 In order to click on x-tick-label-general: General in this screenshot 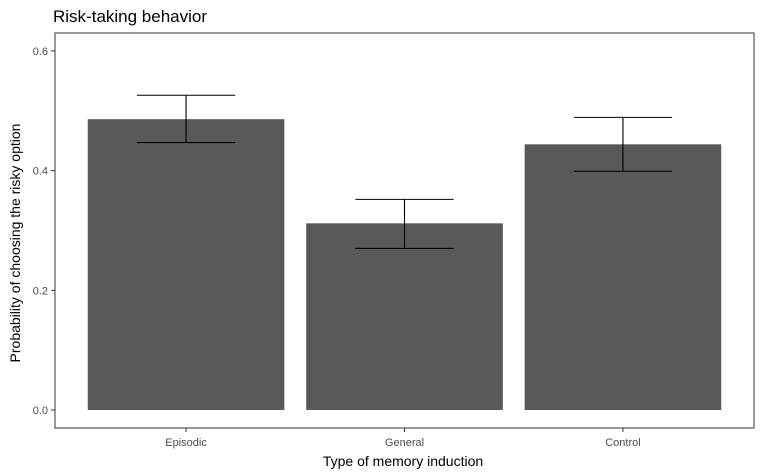, I will do `click(404, 443)`.